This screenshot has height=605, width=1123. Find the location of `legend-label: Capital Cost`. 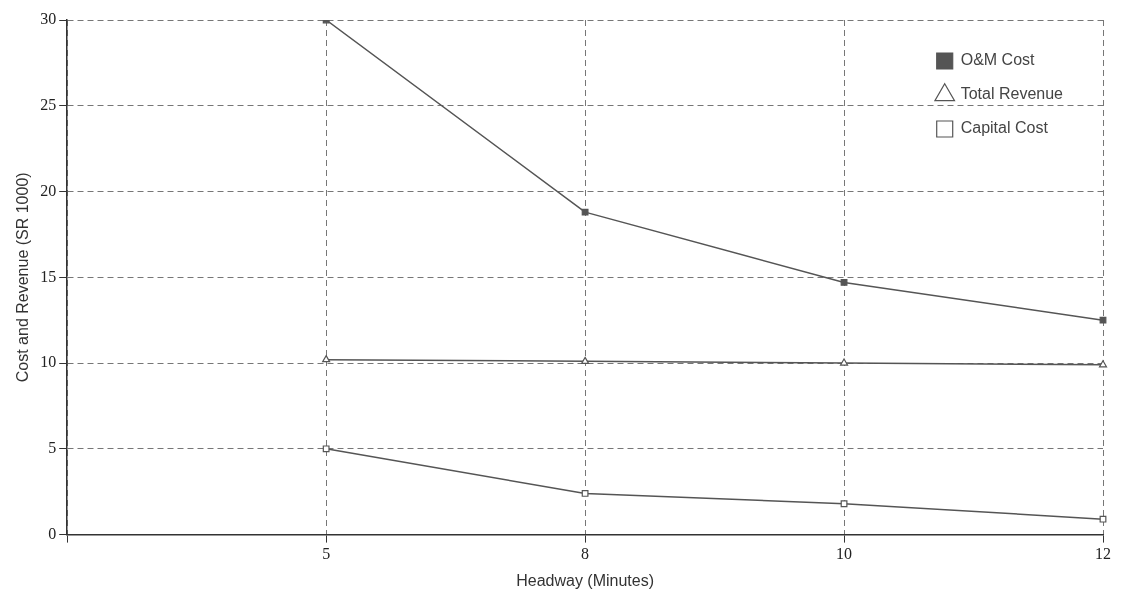

legend-label: Capital Cost is located at coordinates (1004, 128).